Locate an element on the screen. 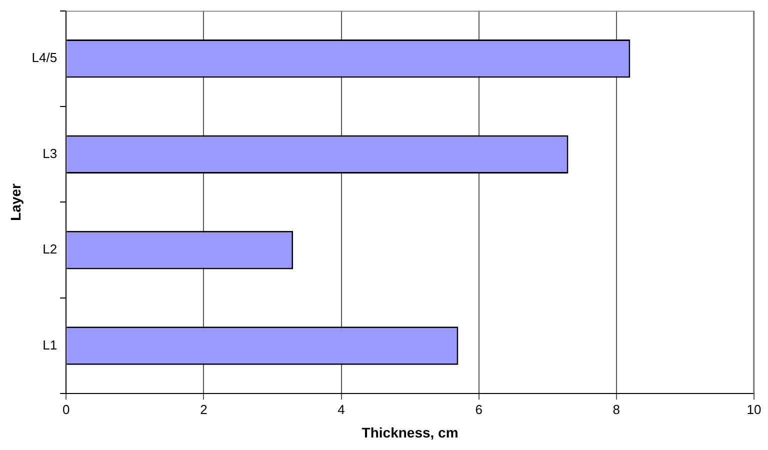 This screenshot has height=450, width=768. x-tick-label: 10 is located at coordinates (754, 409).